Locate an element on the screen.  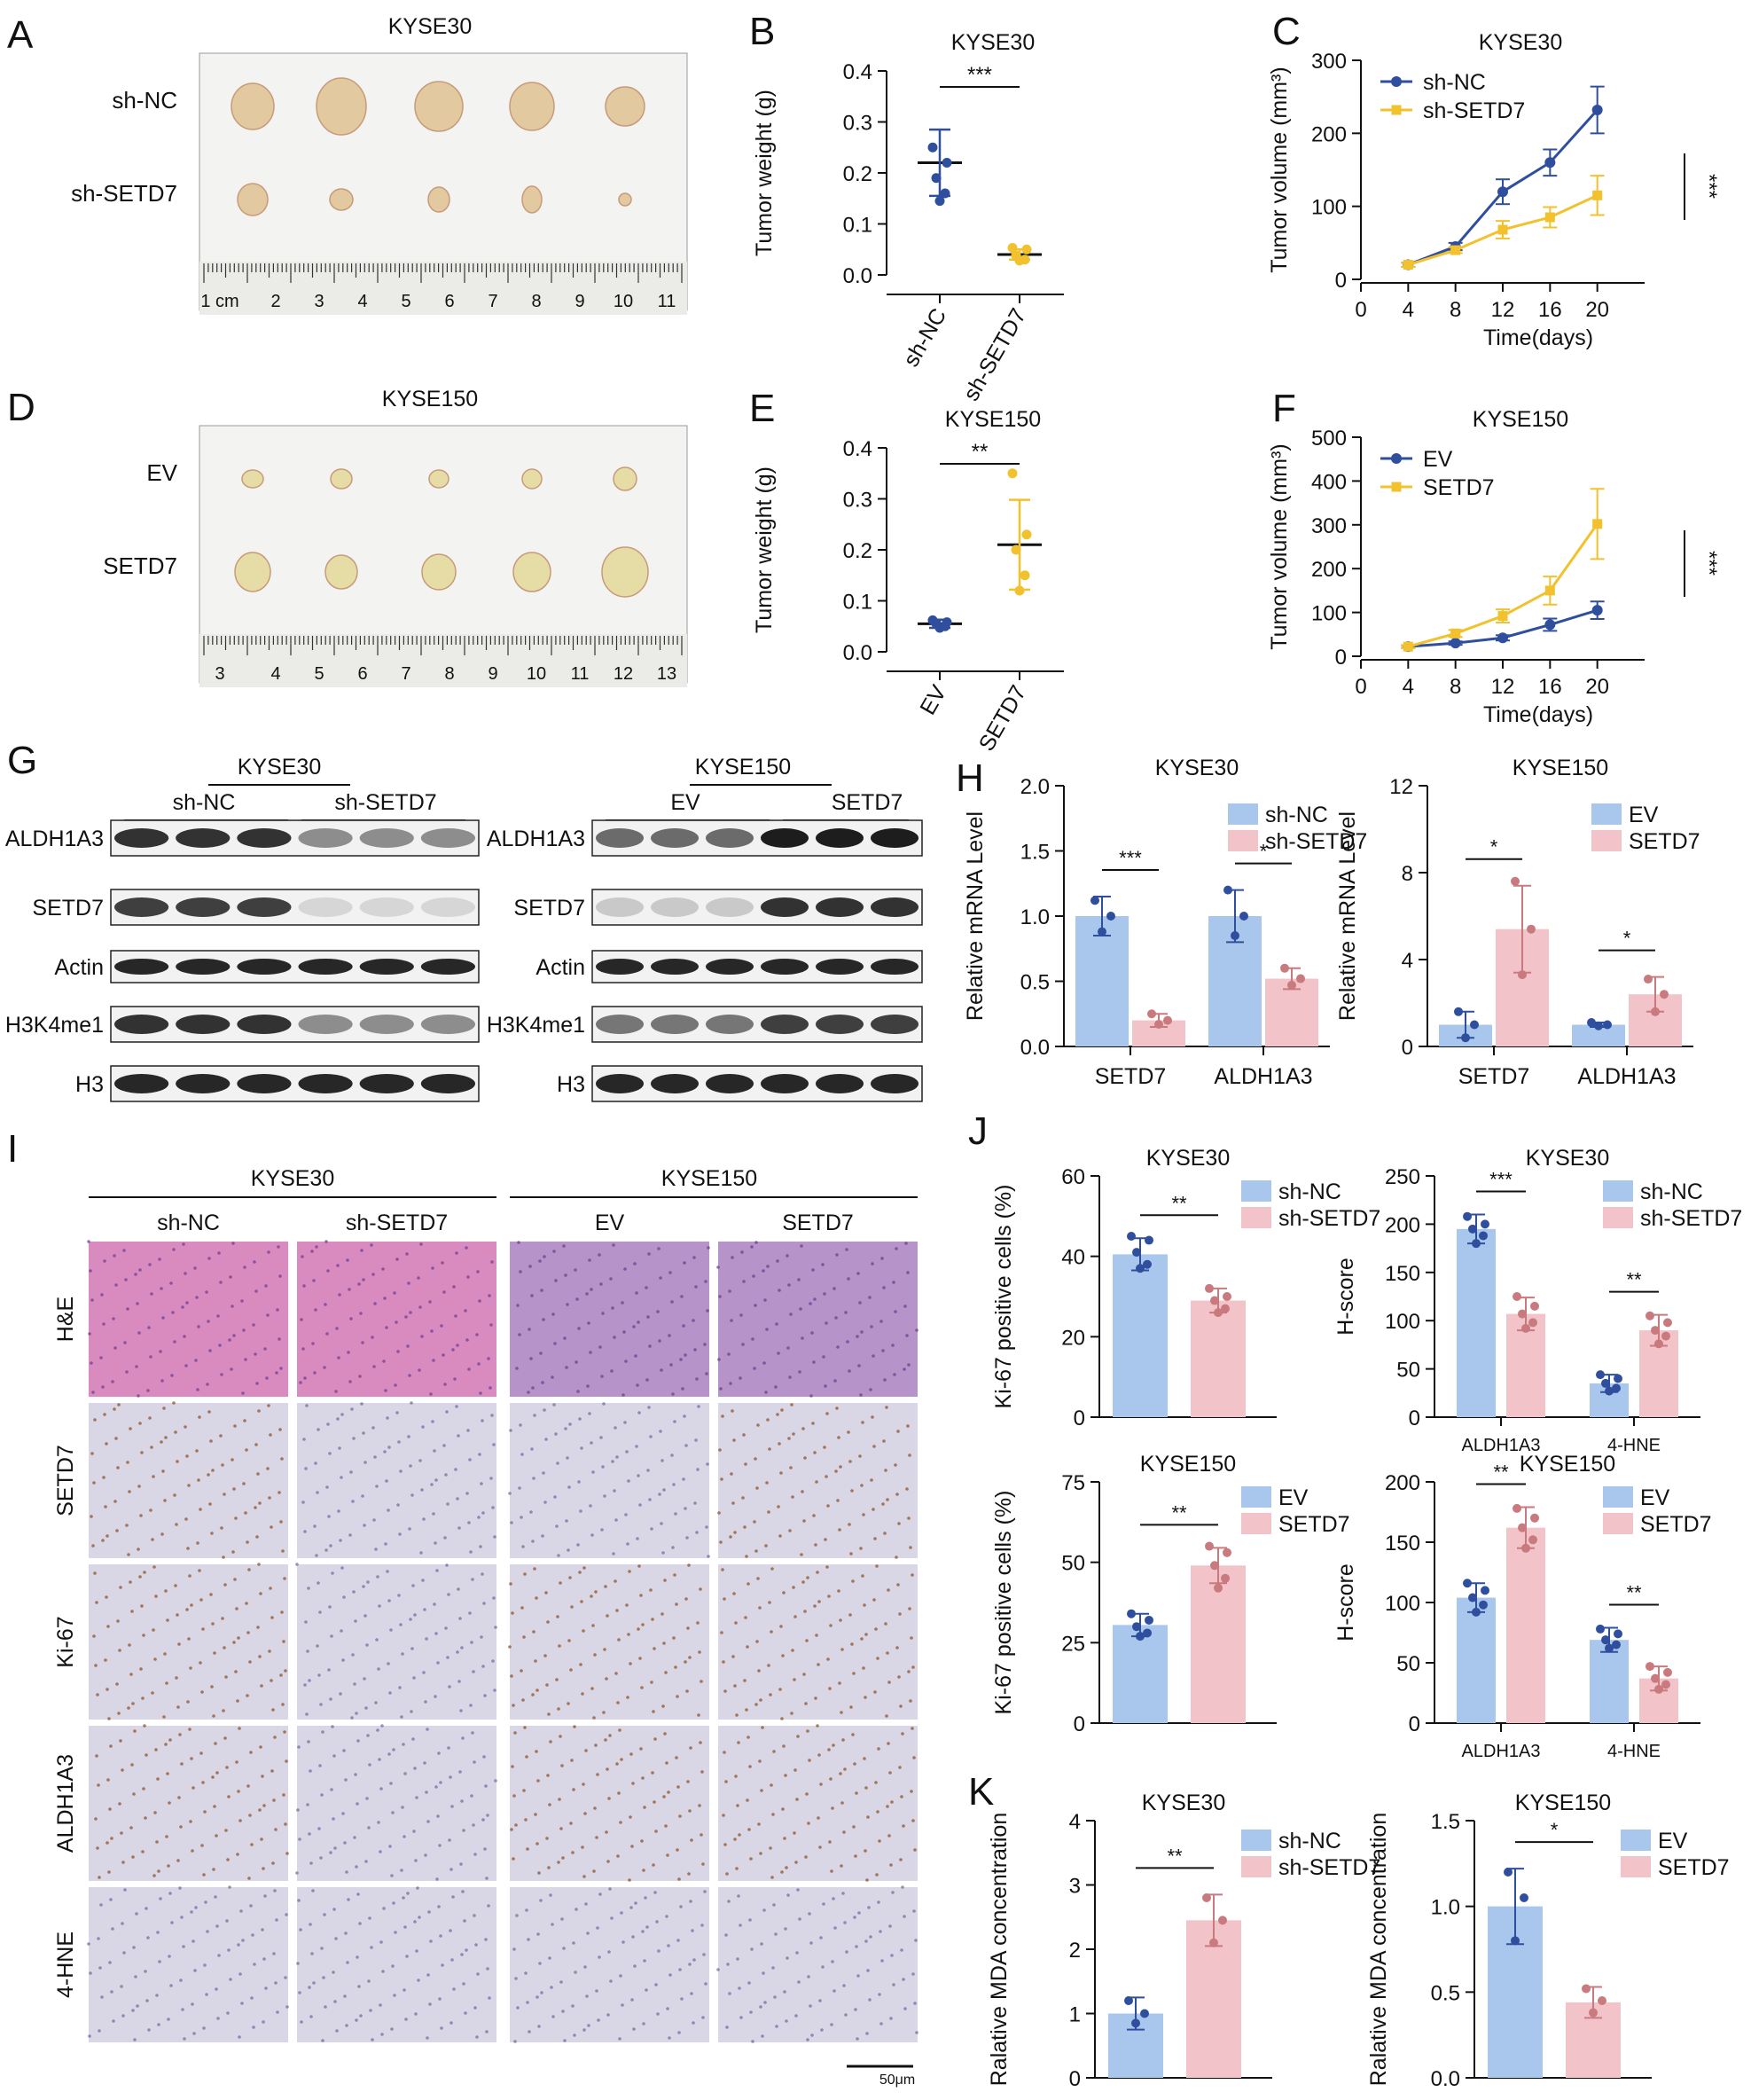
tumor-image is located at coordinates (341, 199).